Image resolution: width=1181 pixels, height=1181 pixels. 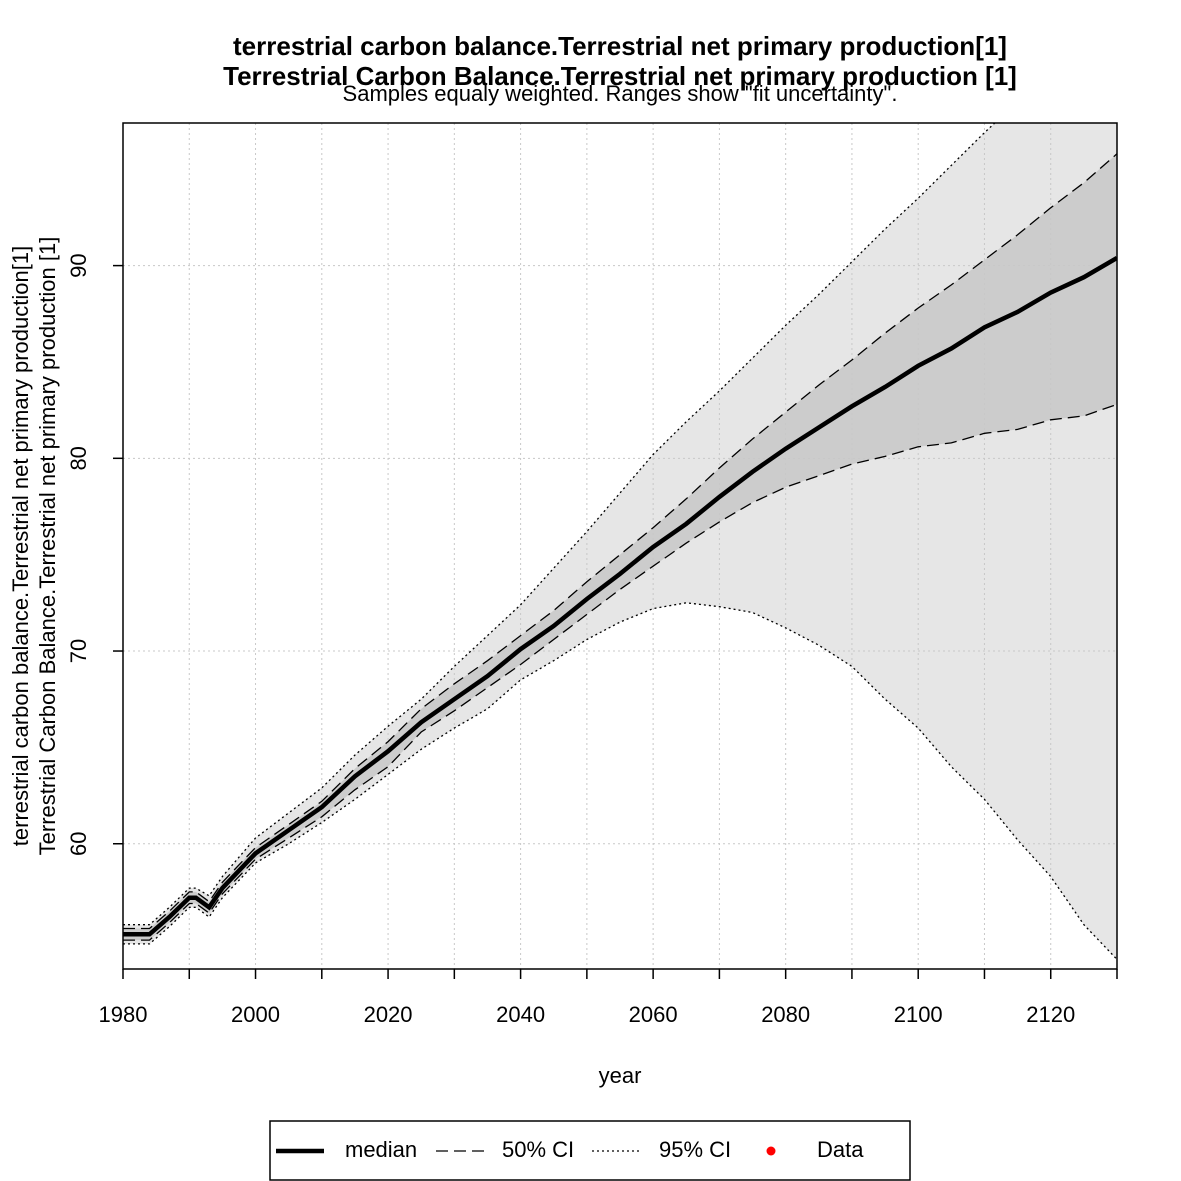 What do you see at coordinates (771, 1151) in the screenshot?
I see `legend-key` at bounding box center [771, 1151].